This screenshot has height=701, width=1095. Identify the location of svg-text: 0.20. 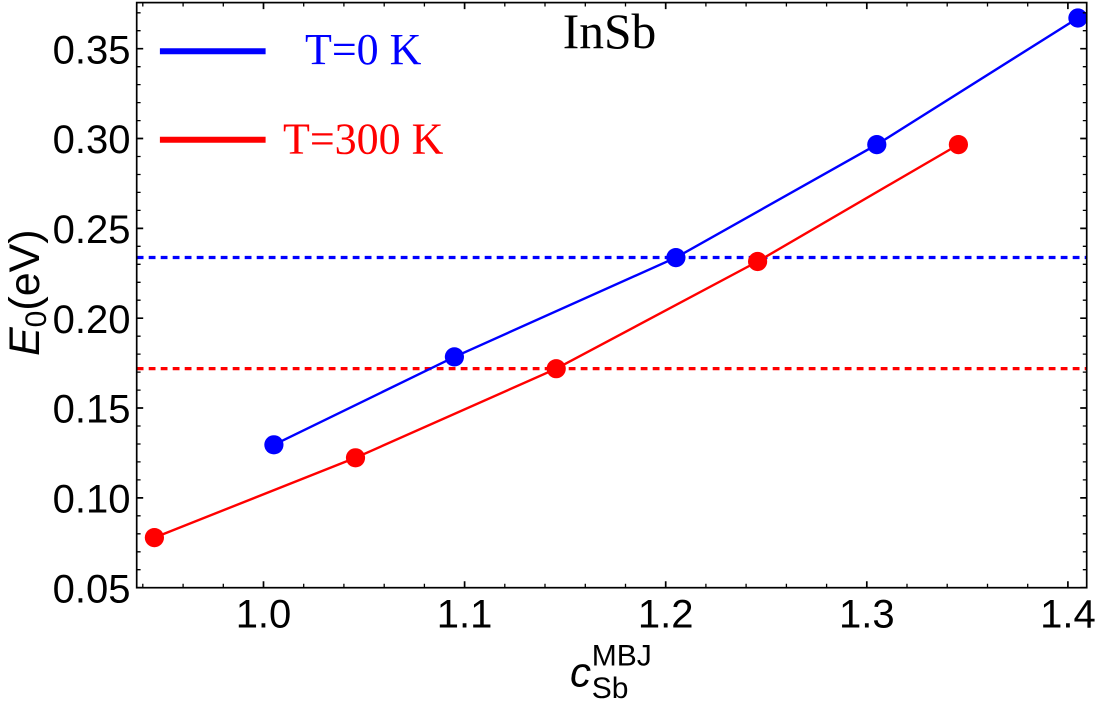
(92, 320).